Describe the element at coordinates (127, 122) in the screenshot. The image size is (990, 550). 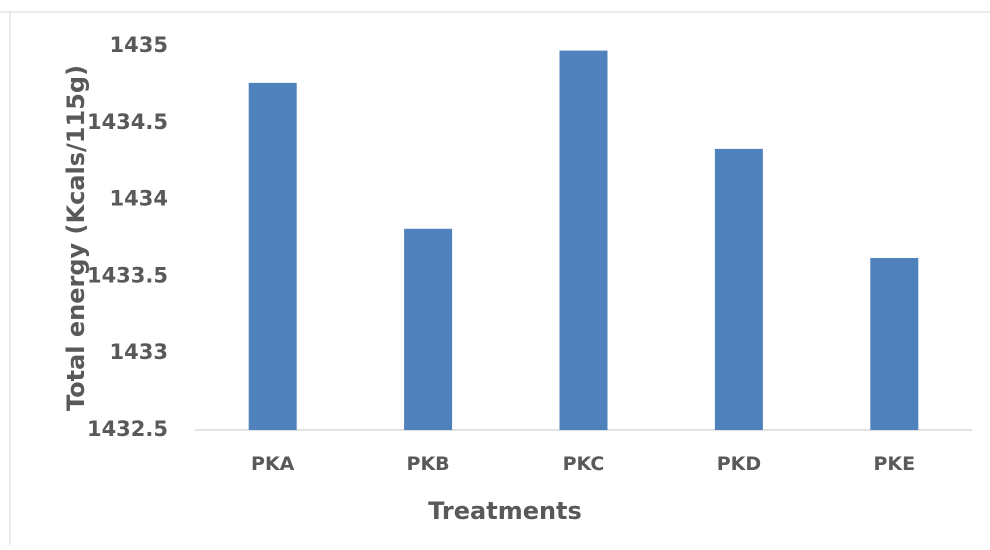
I see `y-tick-label: 1434.5` at that location.